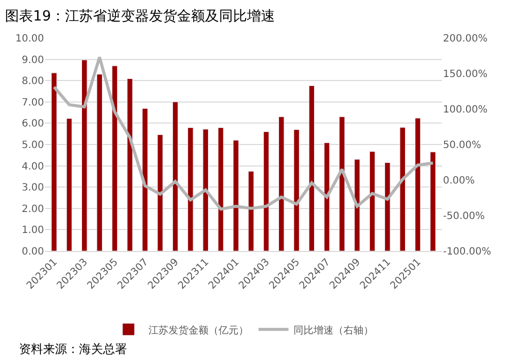 This screenshot has width=517, height=356. Describe the element at coordinates (33, 145) in the screenshot. I see `y-tick-label: 5.00` at that location.